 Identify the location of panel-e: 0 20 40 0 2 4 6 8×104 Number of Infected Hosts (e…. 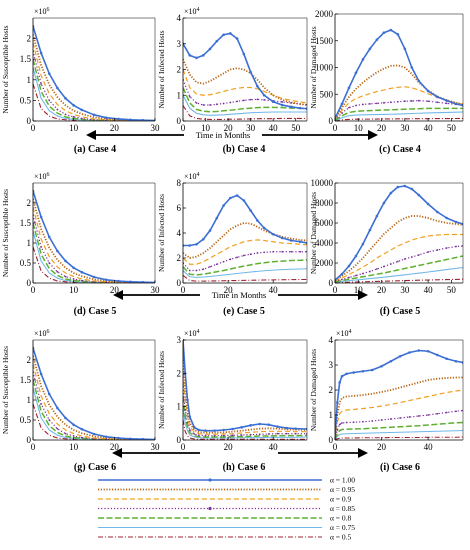
(232, 244).